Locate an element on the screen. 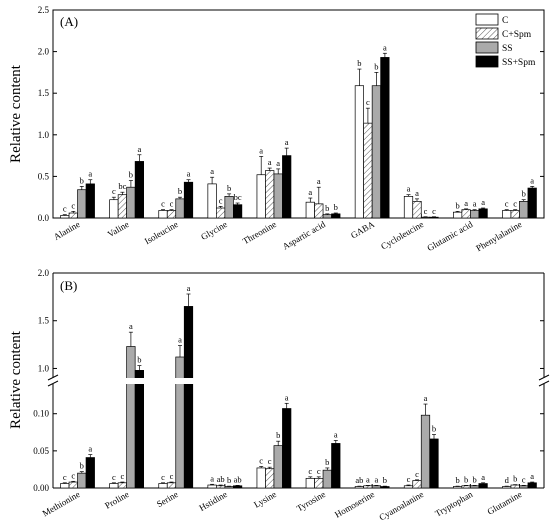 The width and height of the screenshot is (550, 528). legend-swatch-c is located at coordinates (487, 19).